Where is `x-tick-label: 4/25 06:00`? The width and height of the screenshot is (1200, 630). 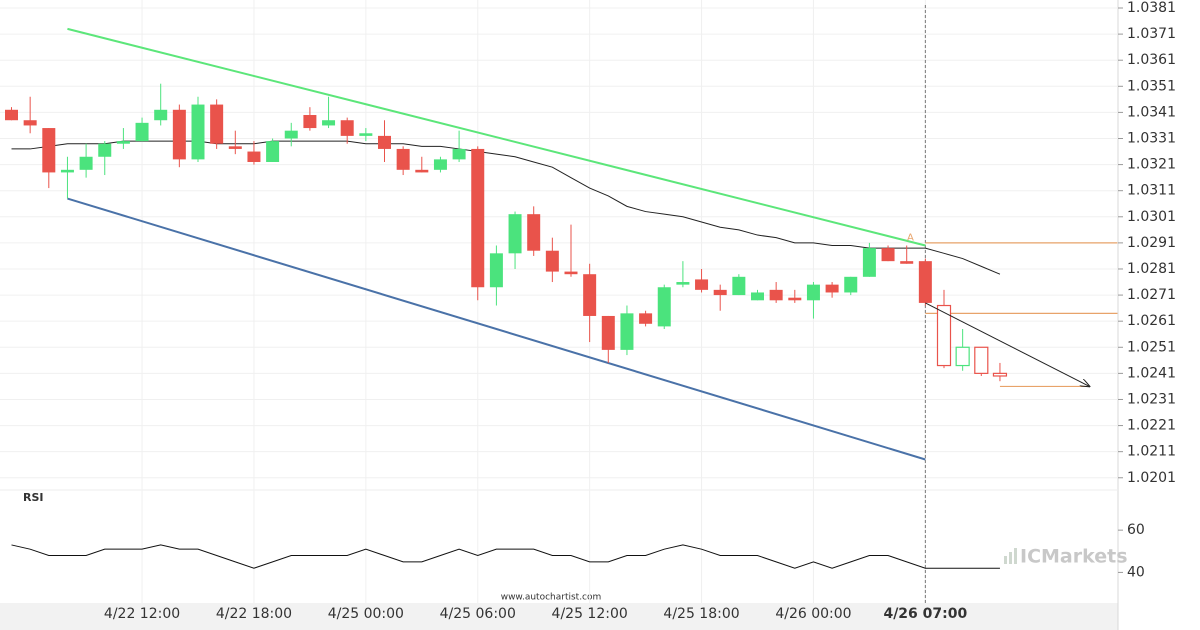
x-tick-label: 4/25 06:00 is located at coordinates (478, 614).